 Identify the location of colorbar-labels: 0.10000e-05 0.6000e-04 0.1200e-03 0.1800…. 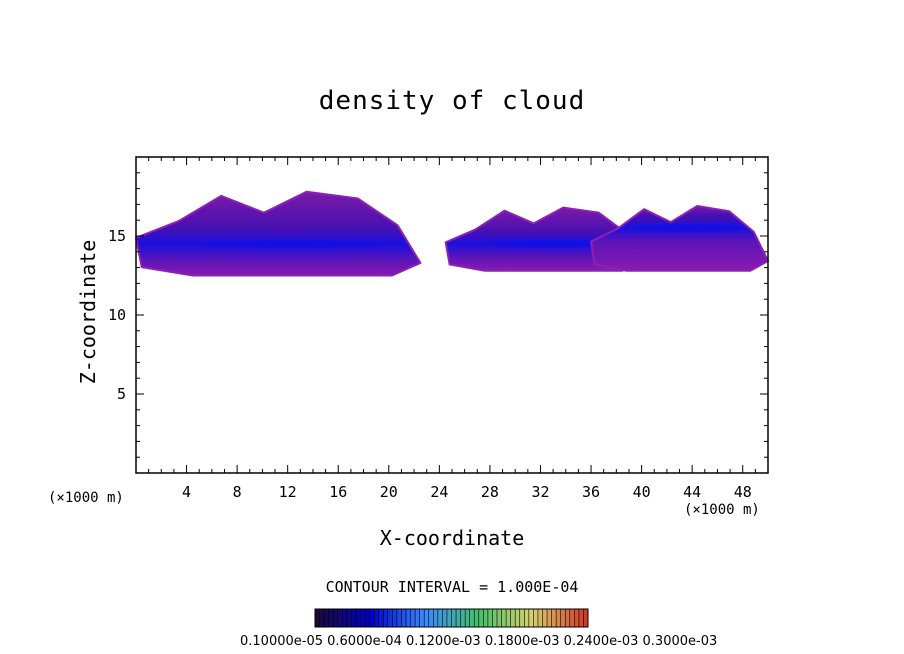
(479, 641).